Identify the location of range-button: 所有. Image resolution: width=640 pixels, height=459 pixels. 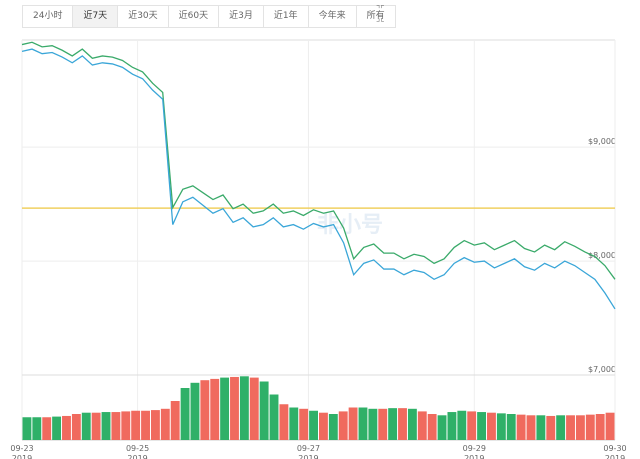
(375, 16).